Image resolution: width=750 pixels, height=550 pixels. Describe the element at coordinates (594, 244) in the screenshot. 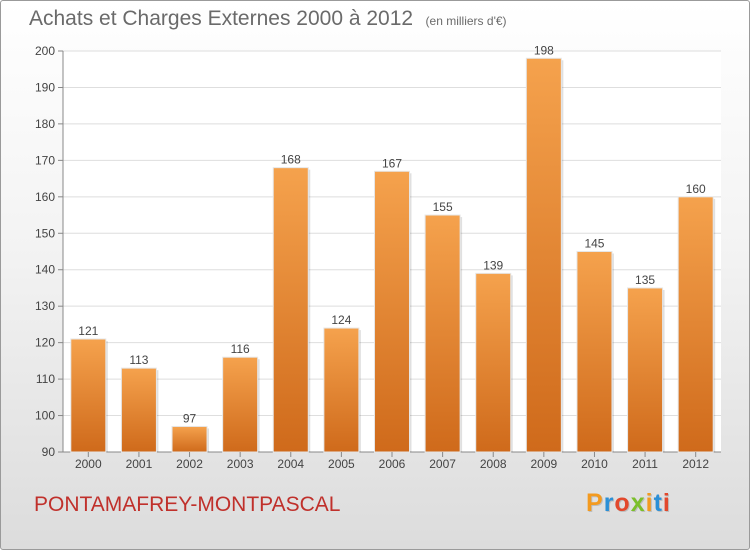

I see `bar-value-label: 145` at that location.